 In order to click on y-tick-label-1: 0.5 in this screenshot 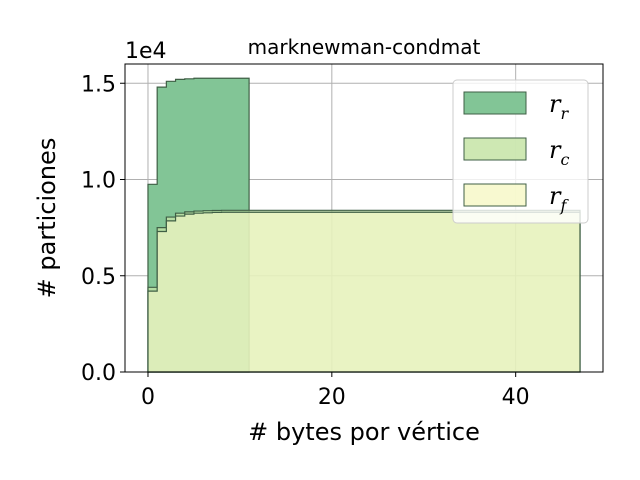, I will do `click(98, 277)`.